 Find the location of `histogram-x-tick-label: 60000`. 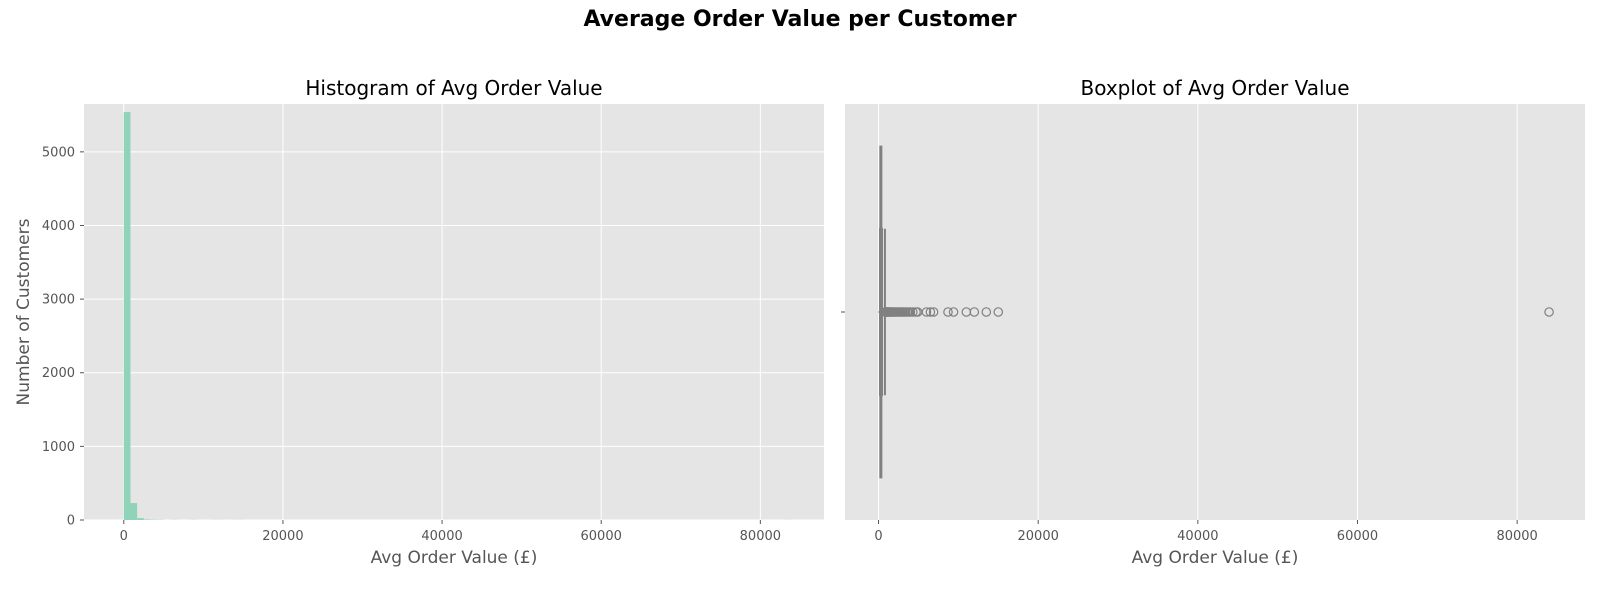

histogram-x-tick-label: 60000 is located at coordinates (601, 536).